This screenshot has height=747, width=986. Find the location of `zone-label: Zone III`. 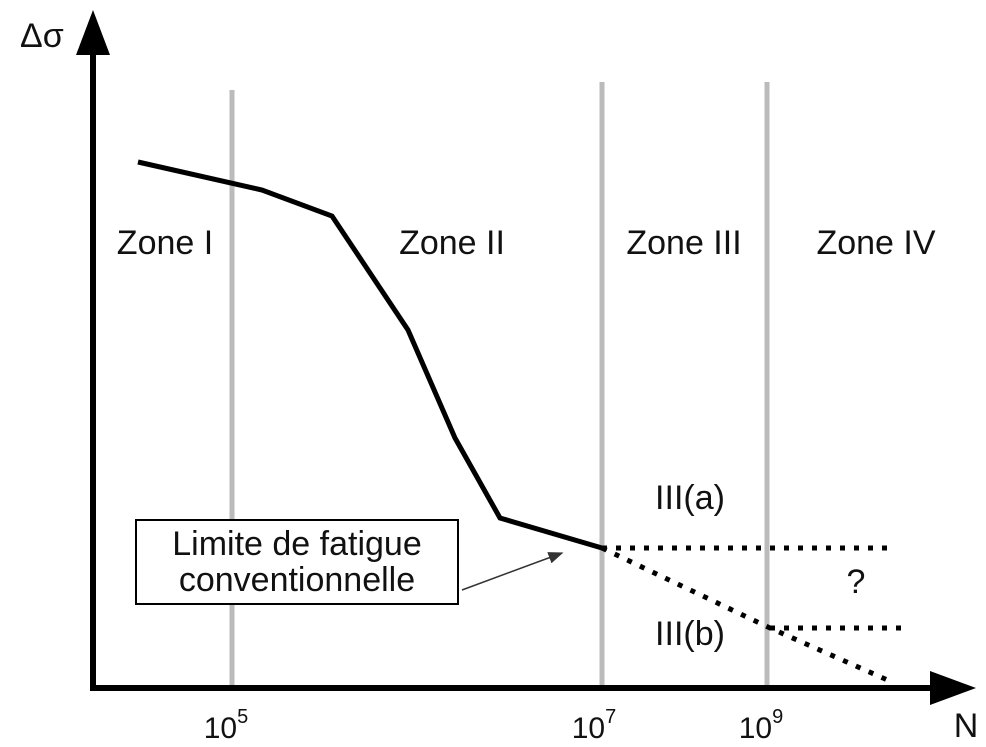

zone-label: Zone III is located at coordinates (683, 243).